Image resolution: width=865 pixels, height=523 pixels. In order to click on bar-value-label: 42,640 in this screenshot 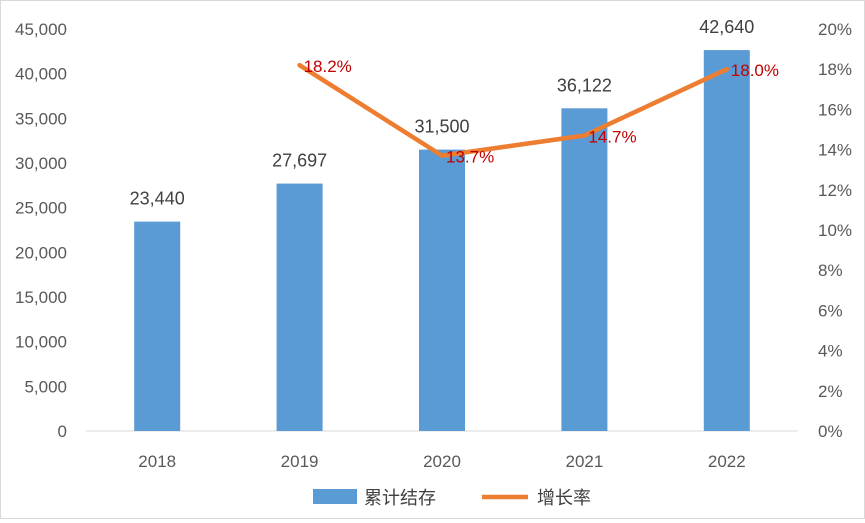, I will do `click(726, 27)`.